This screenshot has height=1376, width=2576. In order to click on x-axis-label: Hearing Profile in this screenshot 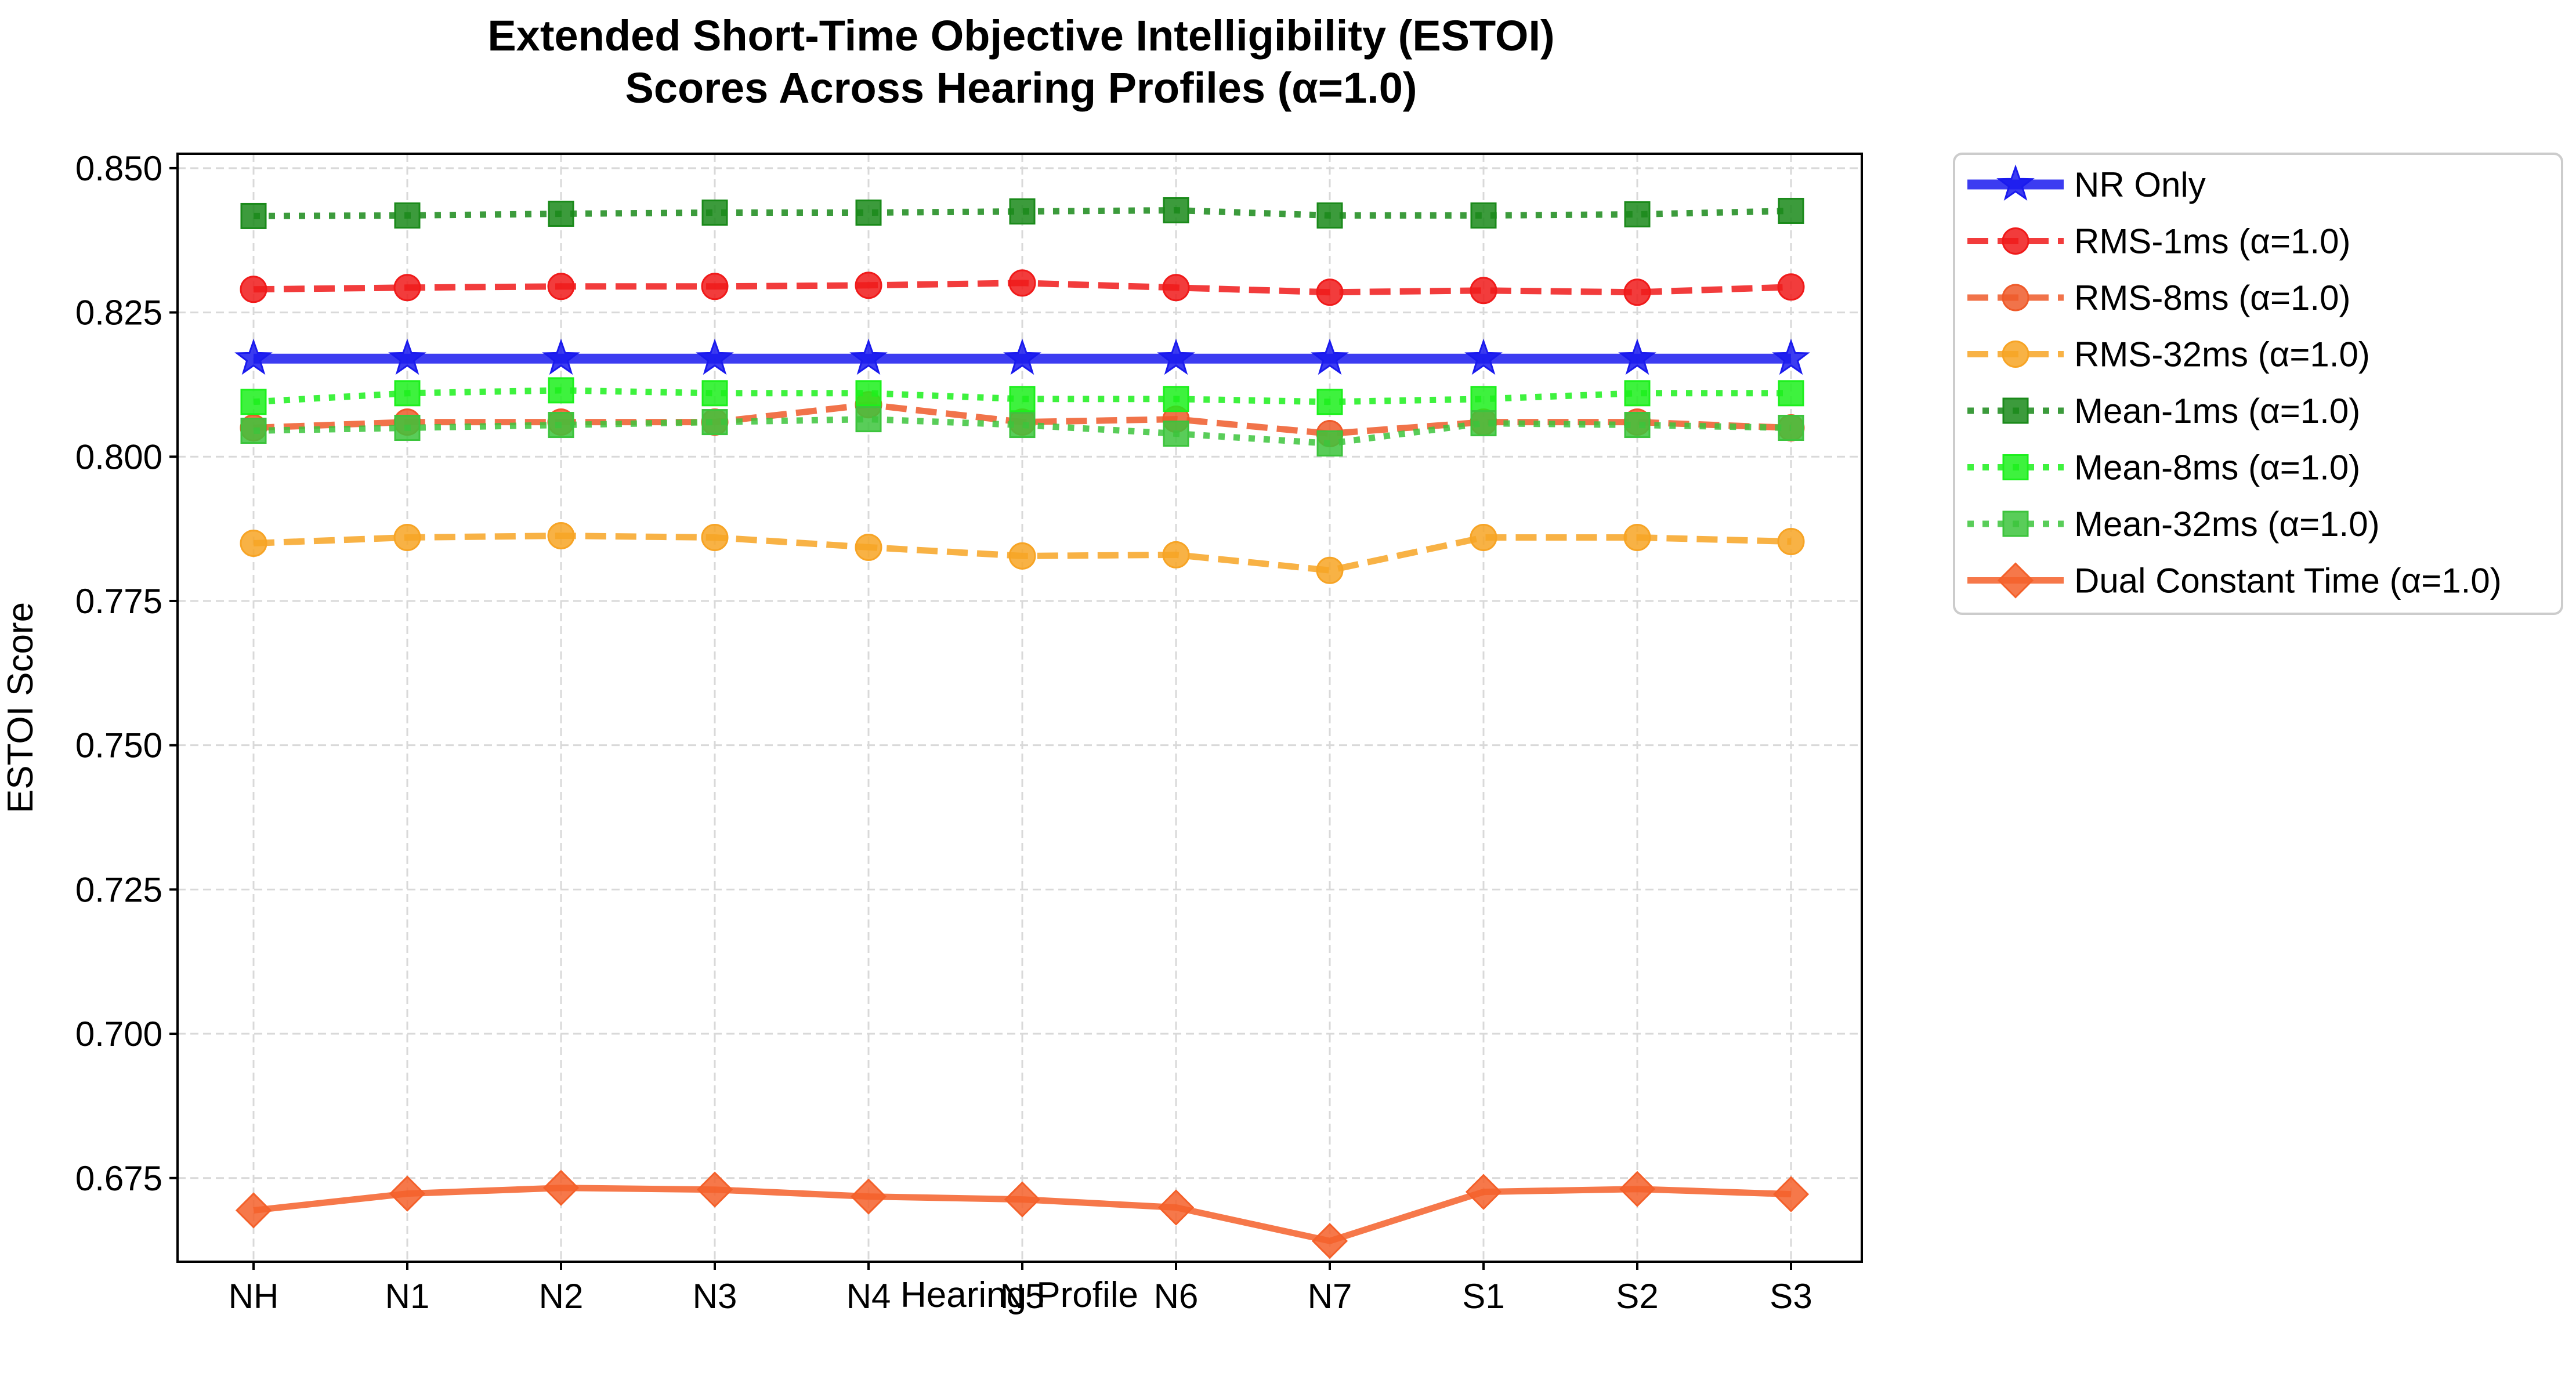, I will do `click(1019, 1295)`.